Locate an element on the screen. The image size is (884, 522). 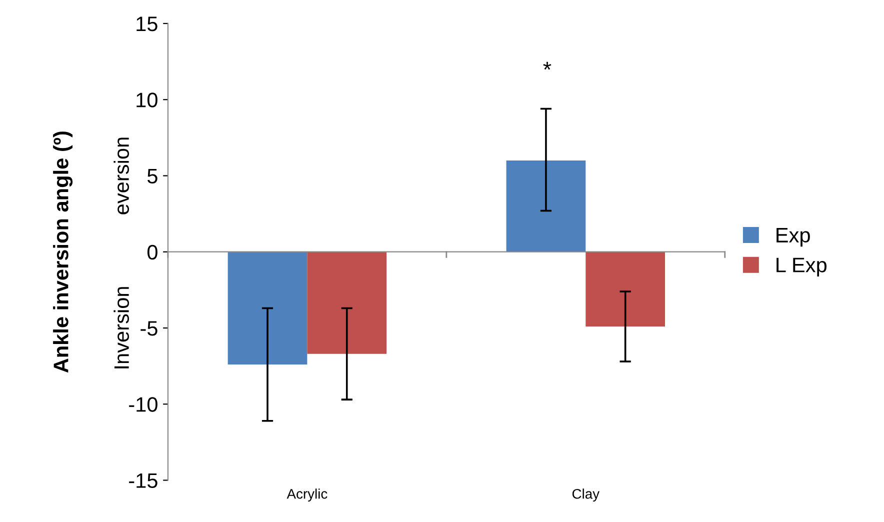
y-tick-label: 0 is located at coordinates (152, 252).